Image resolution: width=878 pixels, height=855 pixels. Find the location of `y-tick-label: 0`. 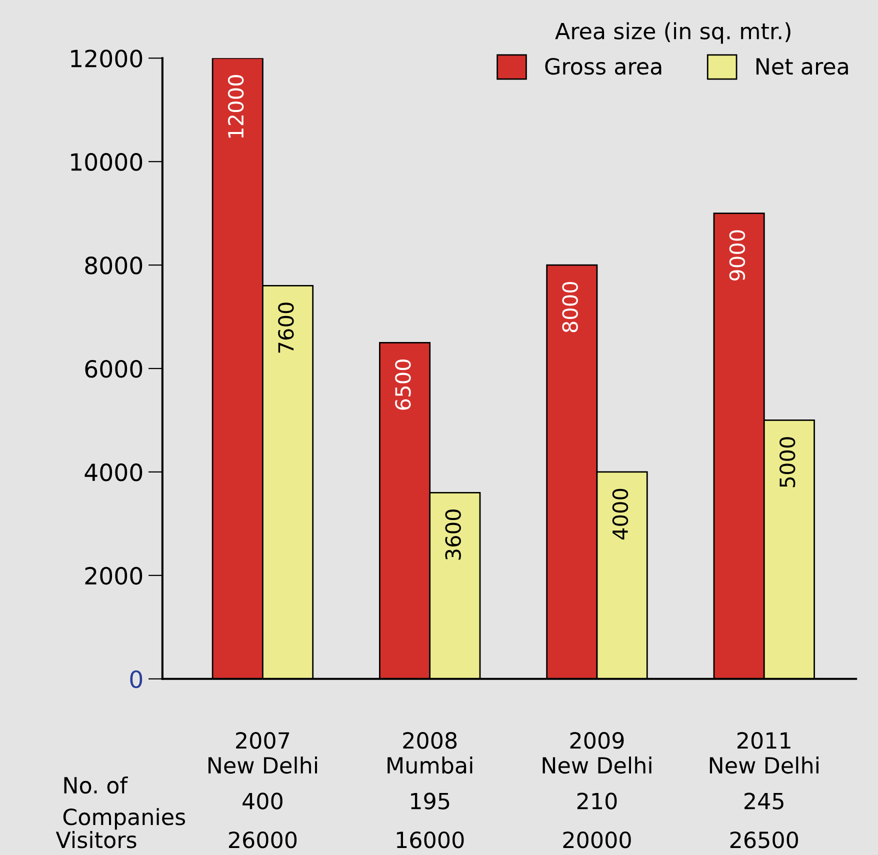

y-tick-label: 0 is located at coordinates (136, 679).